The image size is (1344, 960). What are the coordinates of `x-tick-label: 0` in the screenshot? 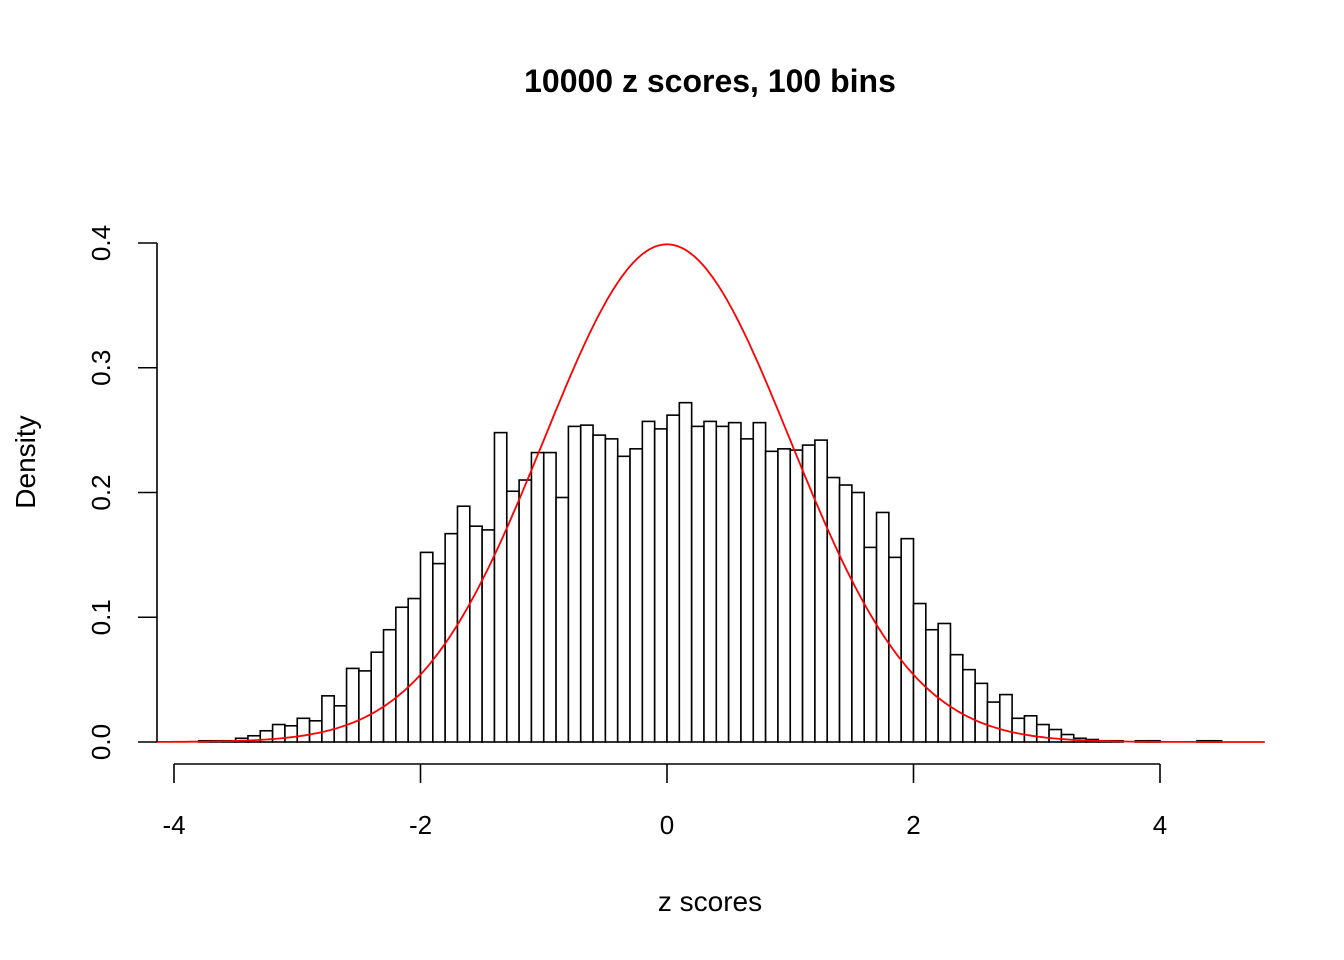 It's located at (667, 825).